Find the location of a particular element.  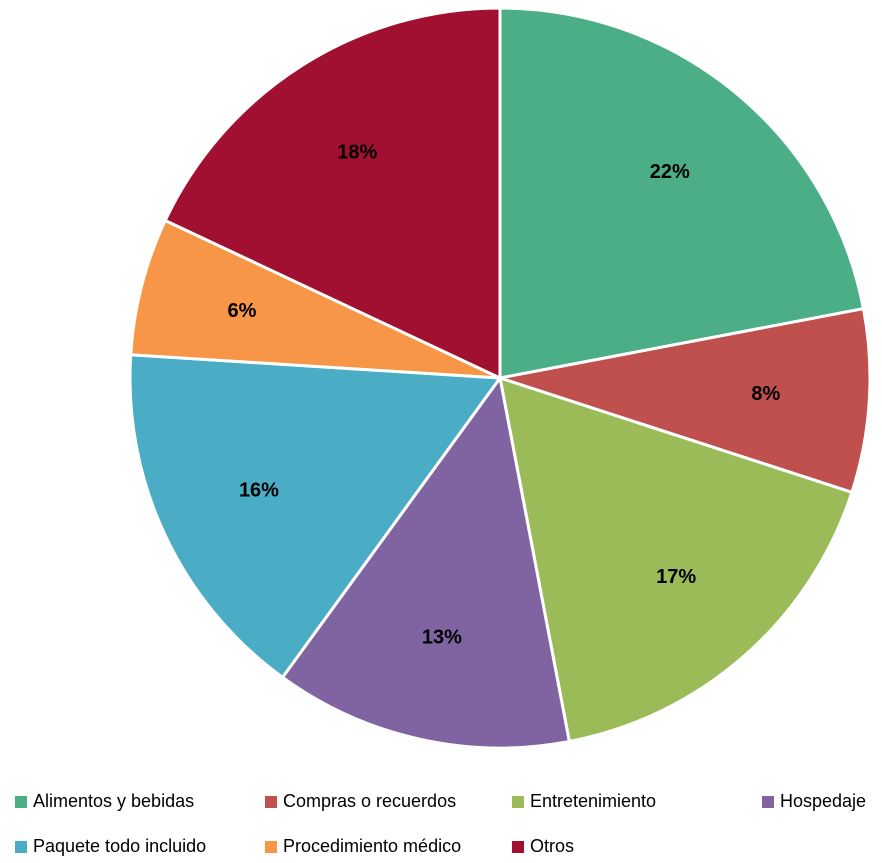

data-label: 16% is located at coordinates (259, 491).